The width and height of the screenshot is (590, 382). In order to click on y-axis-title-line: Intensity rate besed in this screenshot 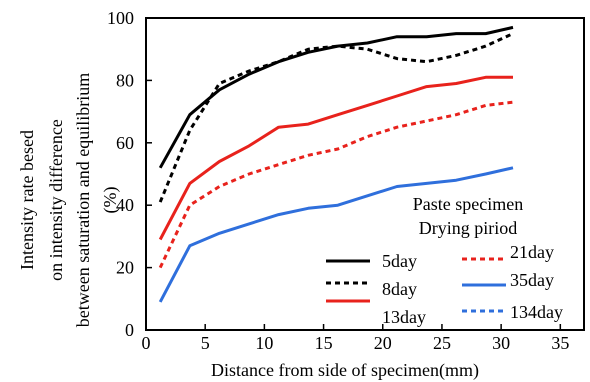, I will do `click(27, 200)`.